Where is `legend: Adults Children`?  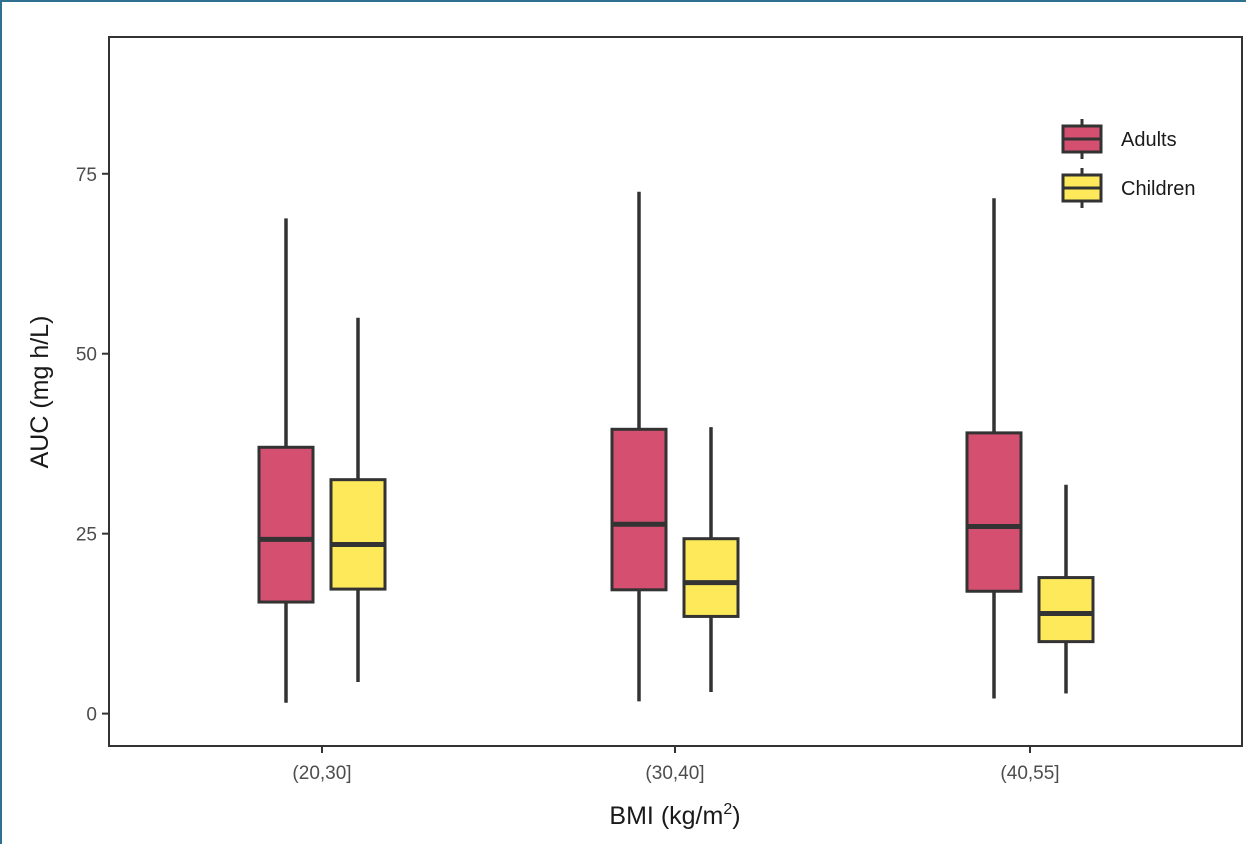 legend: Adults Children is located at coordinates (1128, 163).